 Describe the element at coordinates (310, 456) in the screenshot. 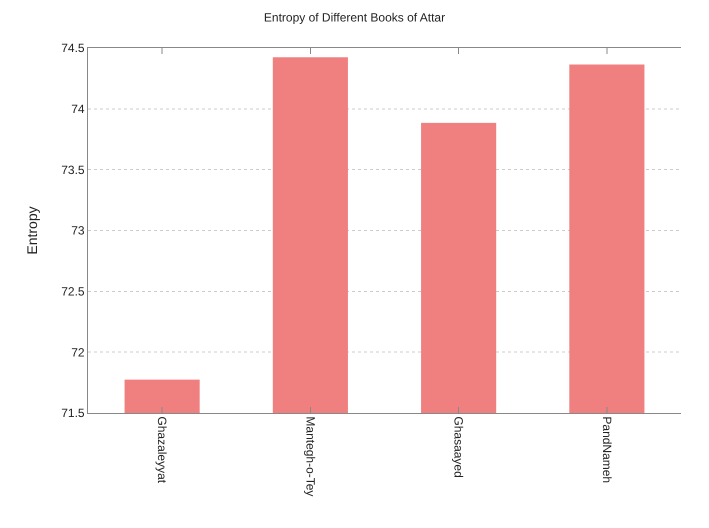

I see `x-tick-label: Mantegh-o-Tey` at that location.